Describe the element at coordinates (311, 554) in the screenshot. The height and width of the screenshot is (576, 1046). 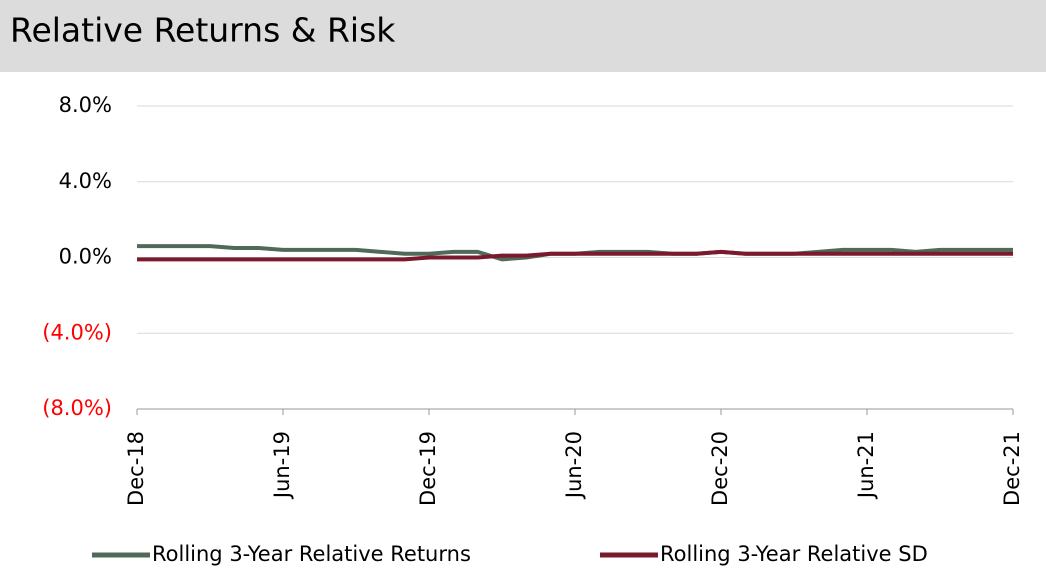
I see `legend-label: Rolling 3-Year Relative Returns` at that location.